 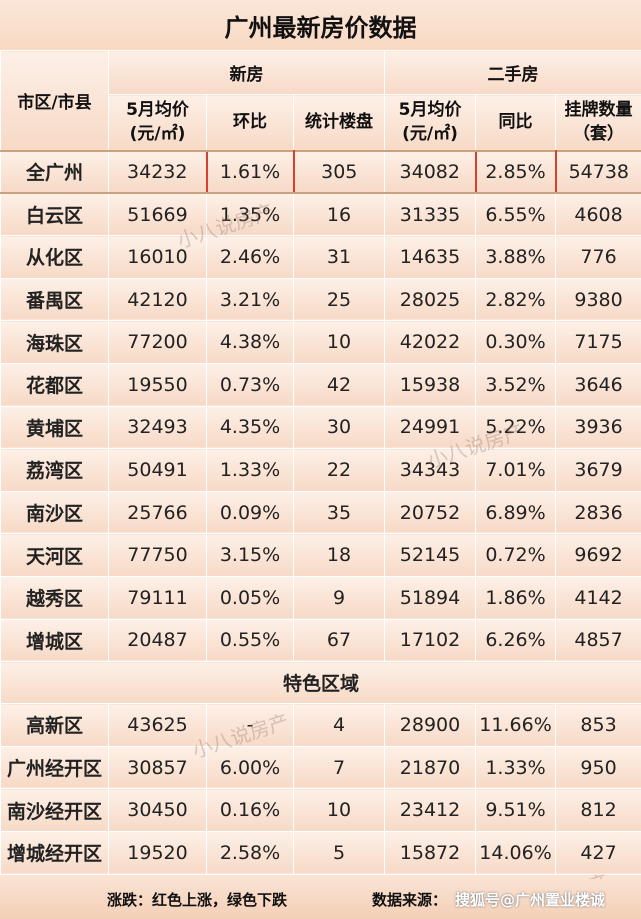 What do you see at coordinates (598, 470) in the screenshot?
I see `listing-count: 3679` at bounding box center [598, 470].